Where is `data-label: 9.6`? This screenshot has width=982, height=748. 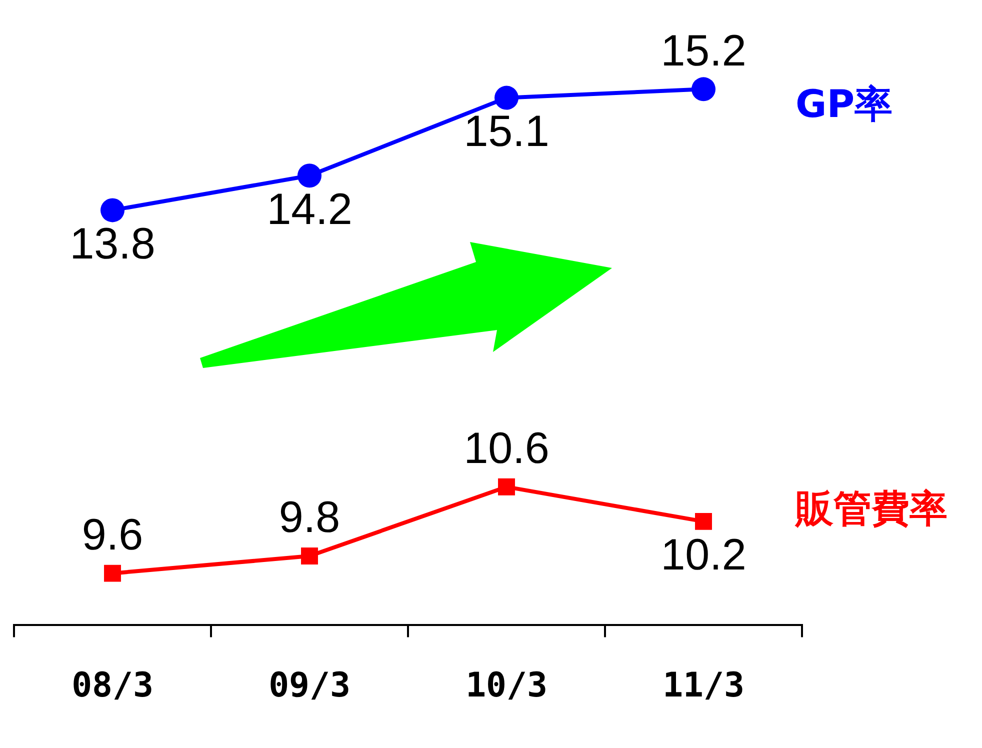
data-label: 9.6 is located at coordinates (113, 535).